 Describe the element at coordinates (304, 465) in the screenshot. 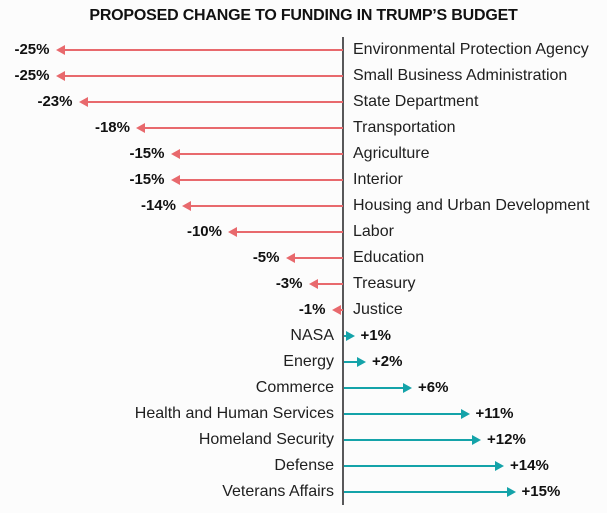

I see `agency-label: Defense` at that location.